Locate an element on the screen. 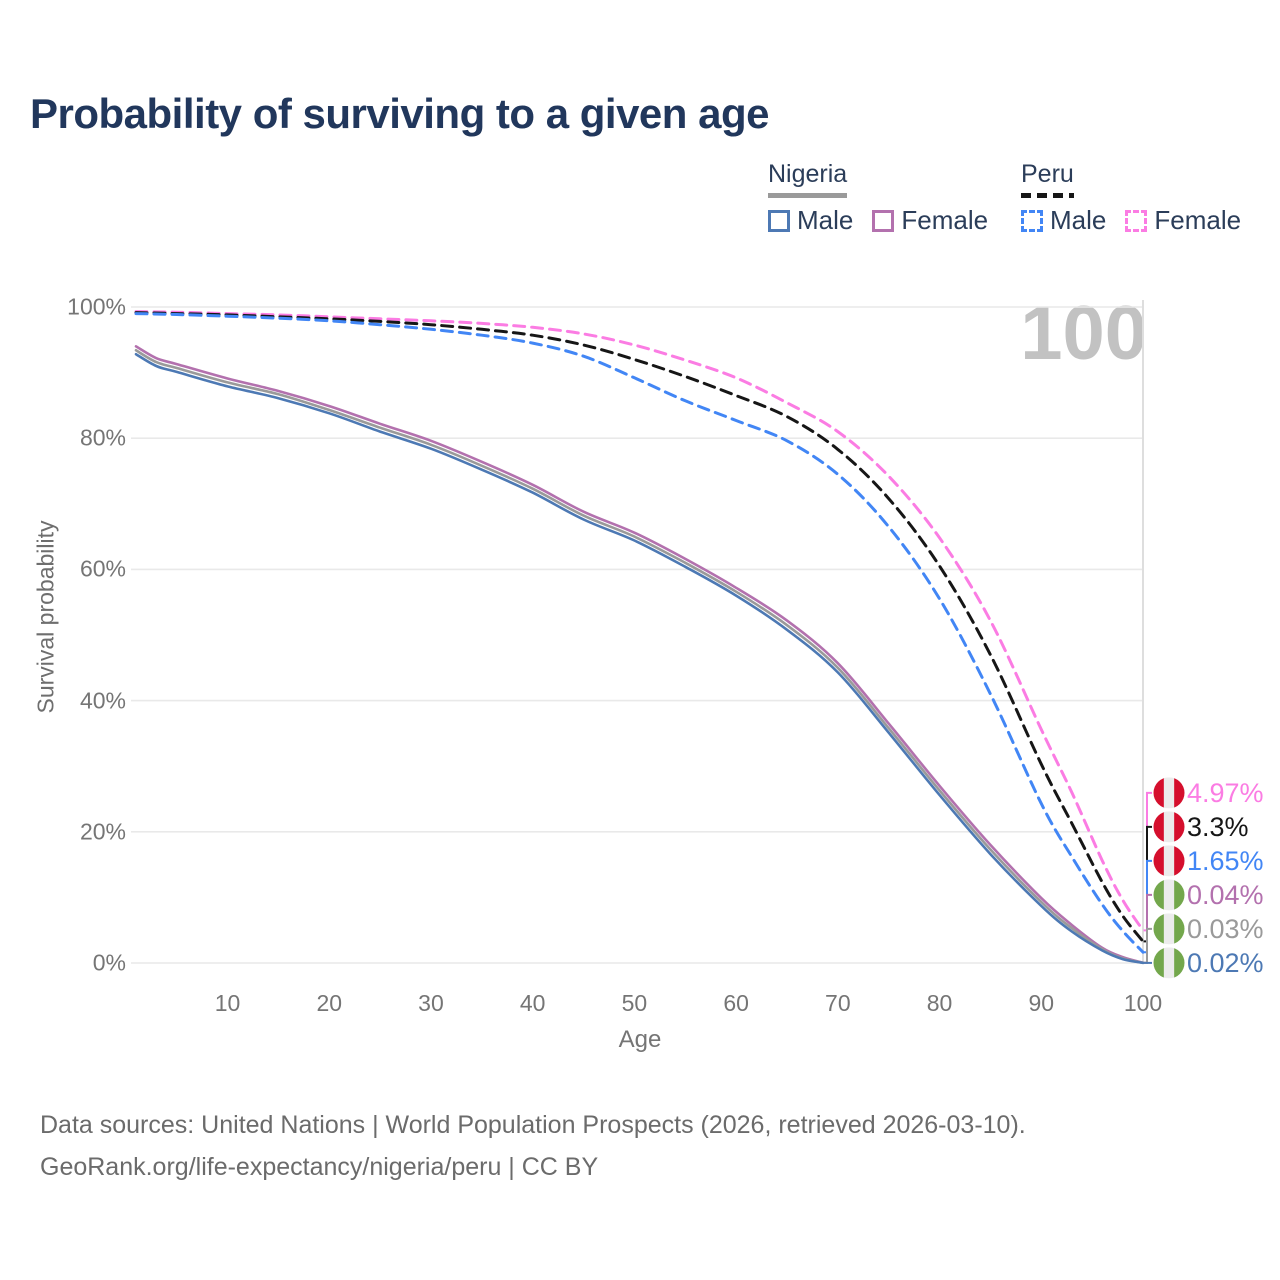  dashed-line-swatch is located at coordinates (1047, 195).